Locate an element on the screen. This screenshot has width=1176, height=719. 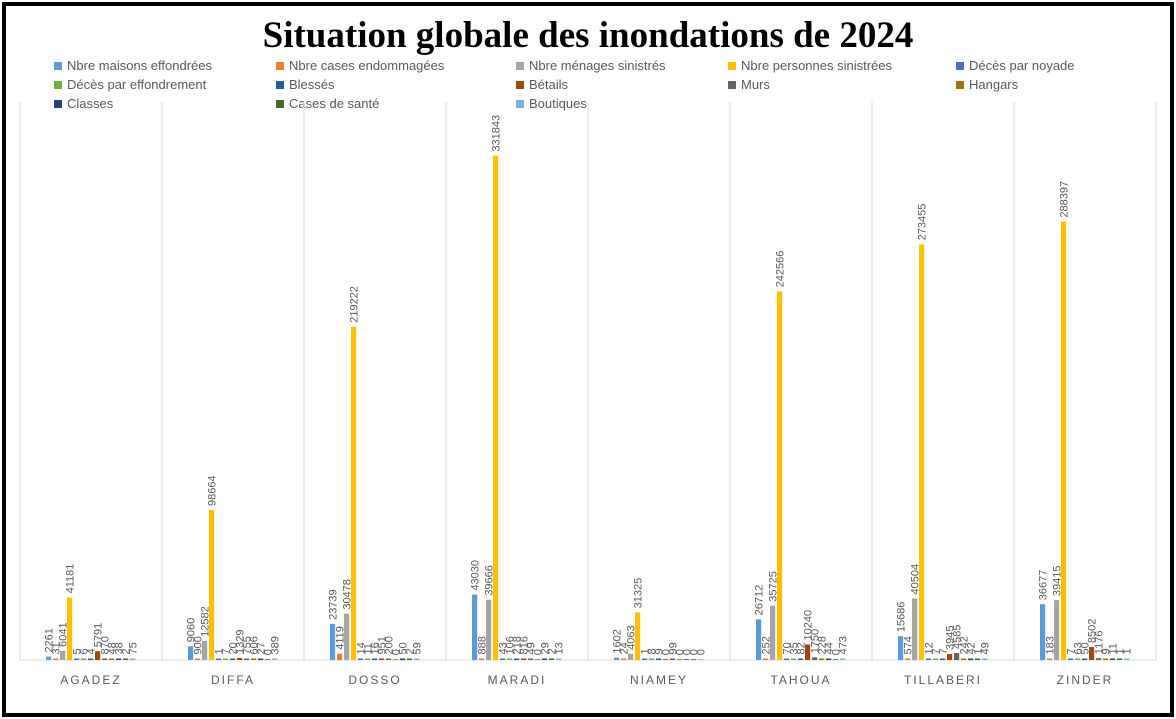
data-label: 4 is located at coordinates (92, 651).